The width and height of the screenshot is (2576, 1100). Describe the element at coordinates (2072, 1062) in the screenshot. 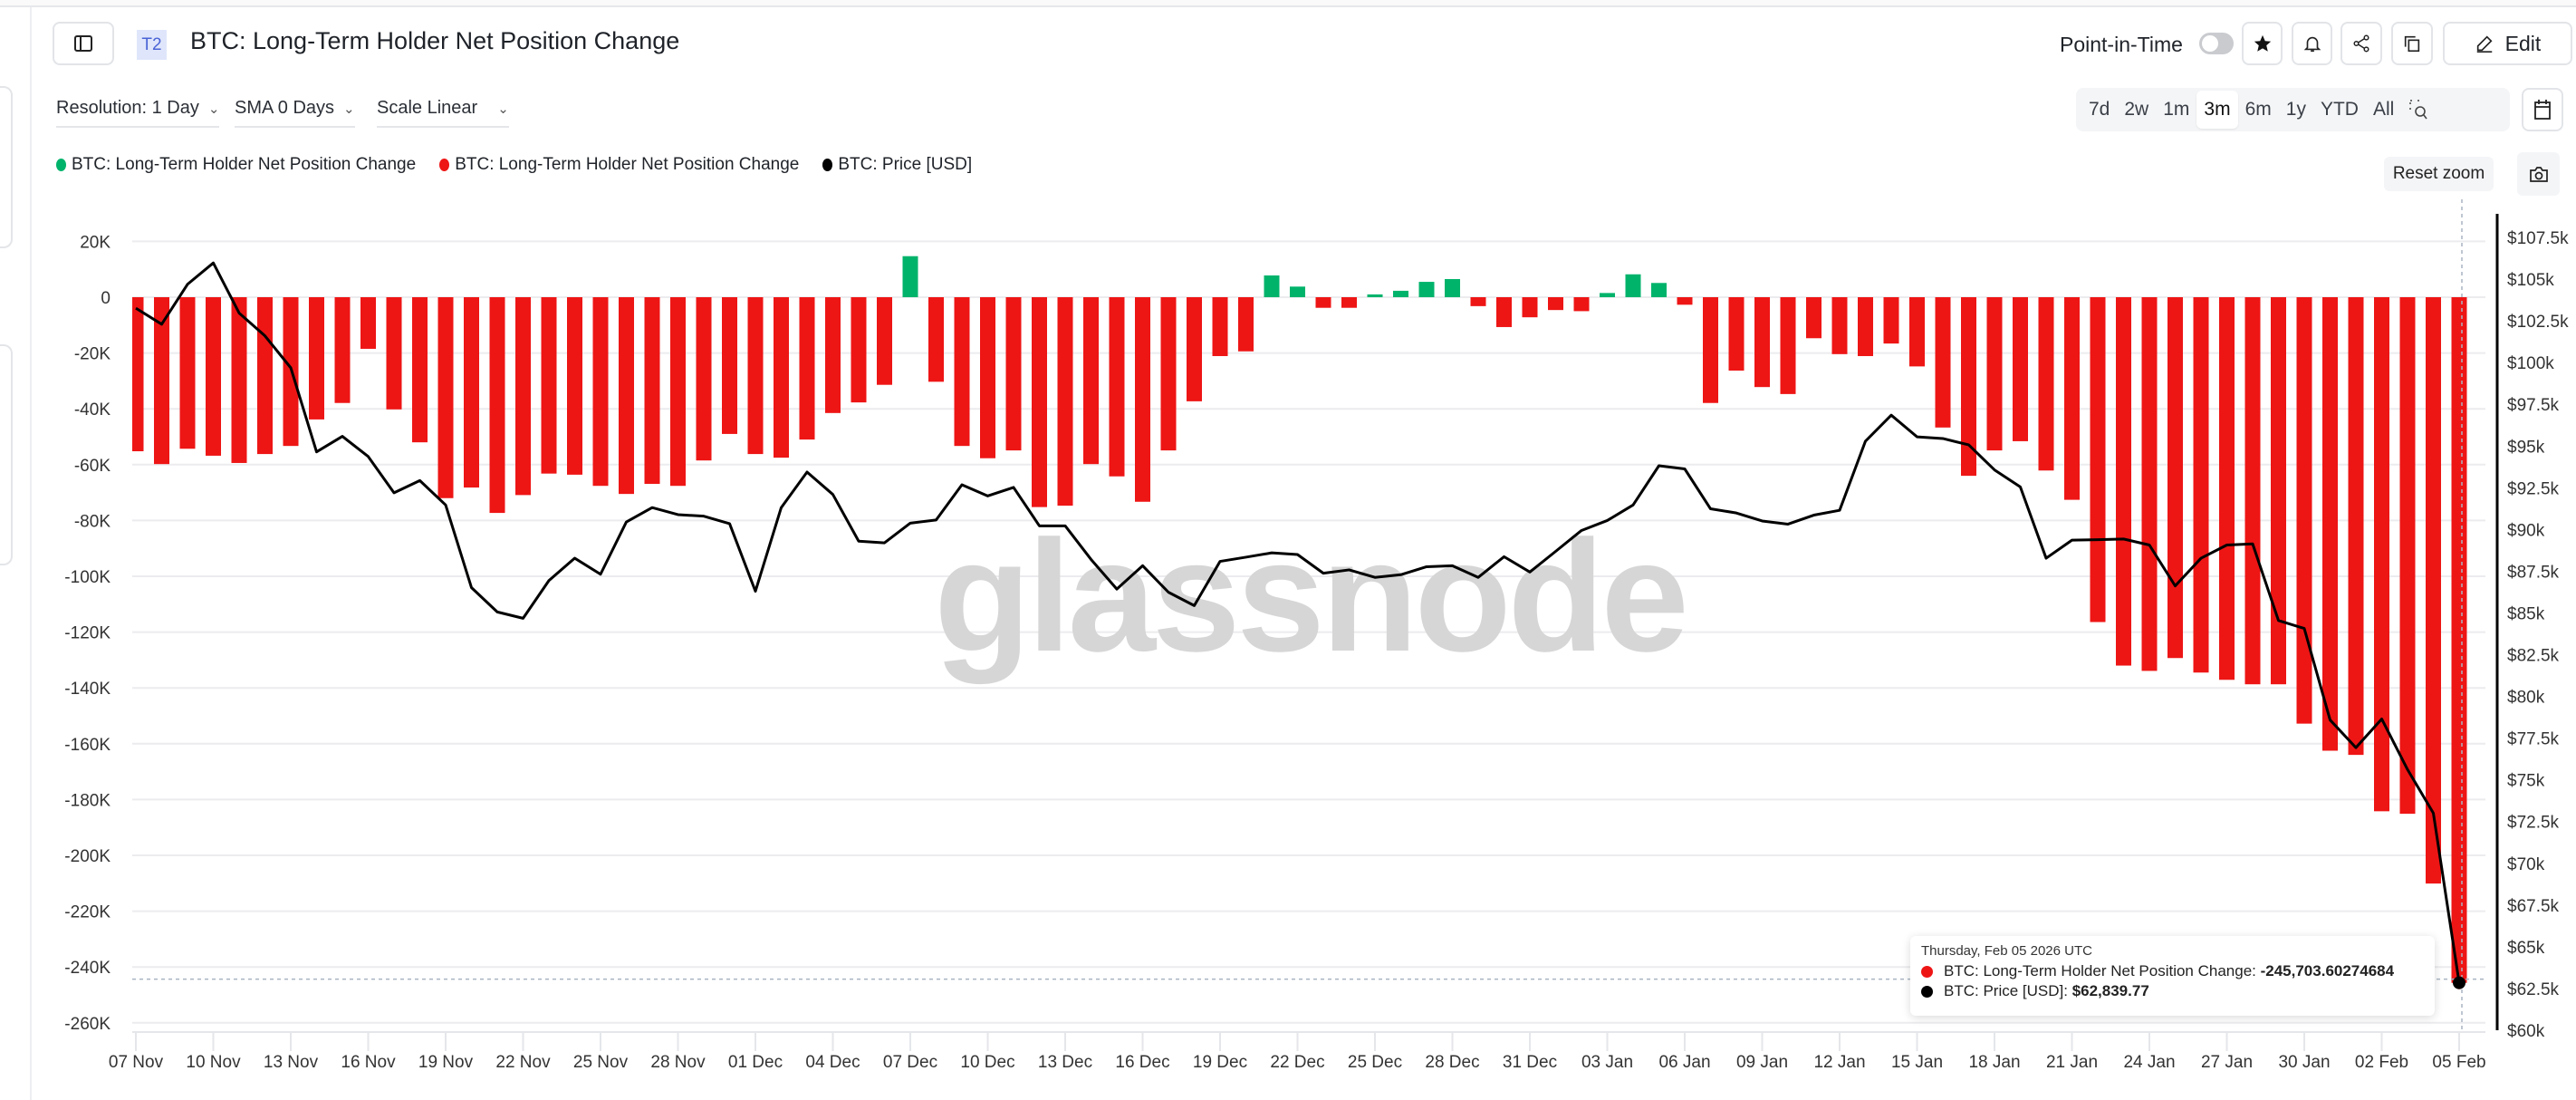

I see `x-axis-tick-label: 21 Jan` at that location.